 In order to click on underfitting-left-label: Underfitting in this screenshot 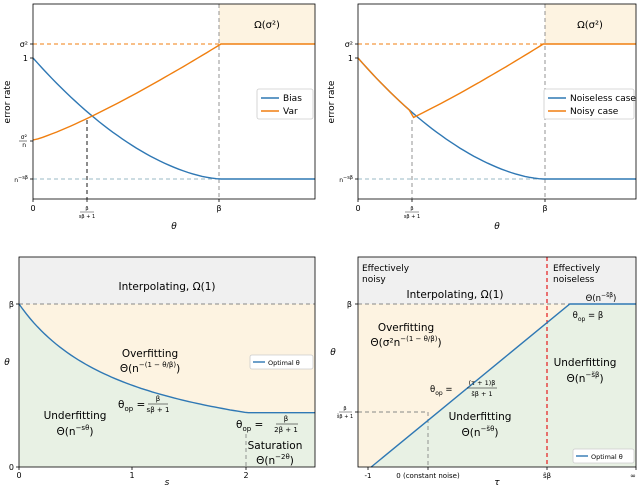, I will do `click(480, 417)`.